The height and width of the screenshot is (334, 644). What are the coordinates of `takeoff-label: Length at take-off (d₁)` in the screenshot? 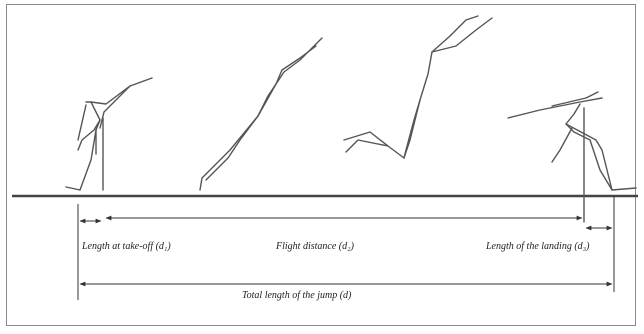 It's located at (126, 246).